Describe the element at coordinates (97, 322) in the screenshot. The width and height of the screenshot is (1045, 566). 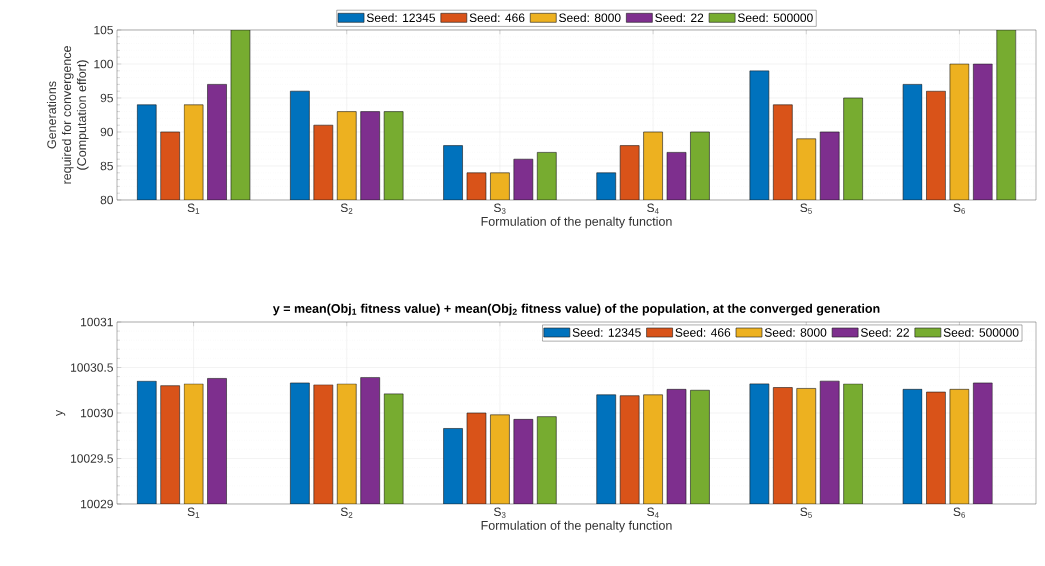
I see `y-tick-label: 10031` at that location.